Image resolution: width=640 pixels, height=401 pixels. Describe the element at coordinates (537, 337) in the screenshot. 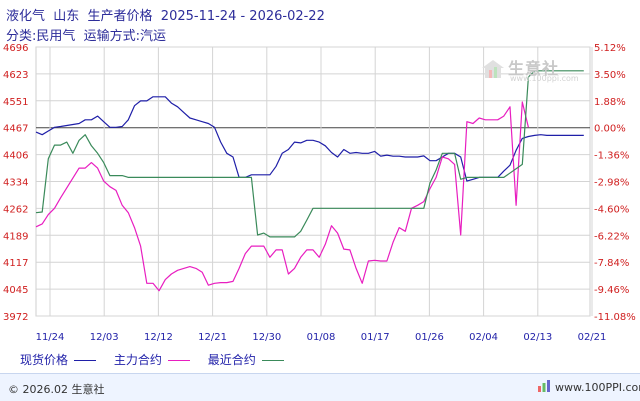

I see `x-tick-label: 02/13` at that location.